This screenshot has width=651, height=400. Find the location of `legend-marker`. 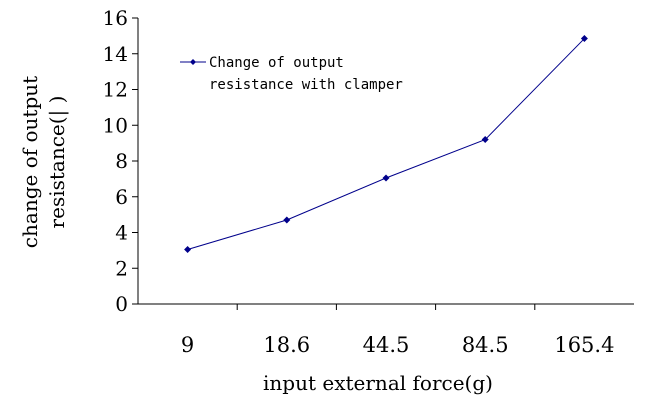

legend-marker is located at coordinates (193, 62).